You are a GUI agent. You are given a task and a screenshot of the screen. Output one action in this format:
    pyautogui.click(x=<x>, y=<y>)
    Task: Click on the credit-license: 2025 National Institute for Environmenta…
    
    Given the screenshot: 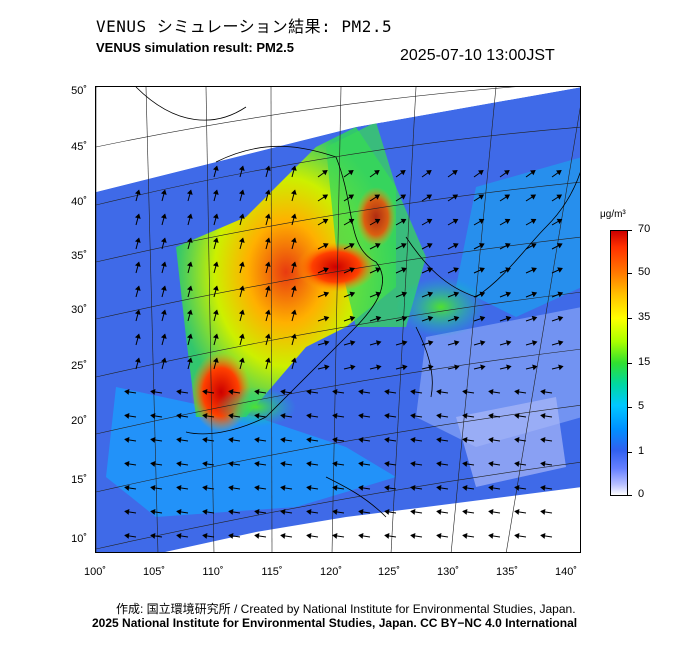 What is the action you would take?
    pyautogui.click(x=335, y=623)
    